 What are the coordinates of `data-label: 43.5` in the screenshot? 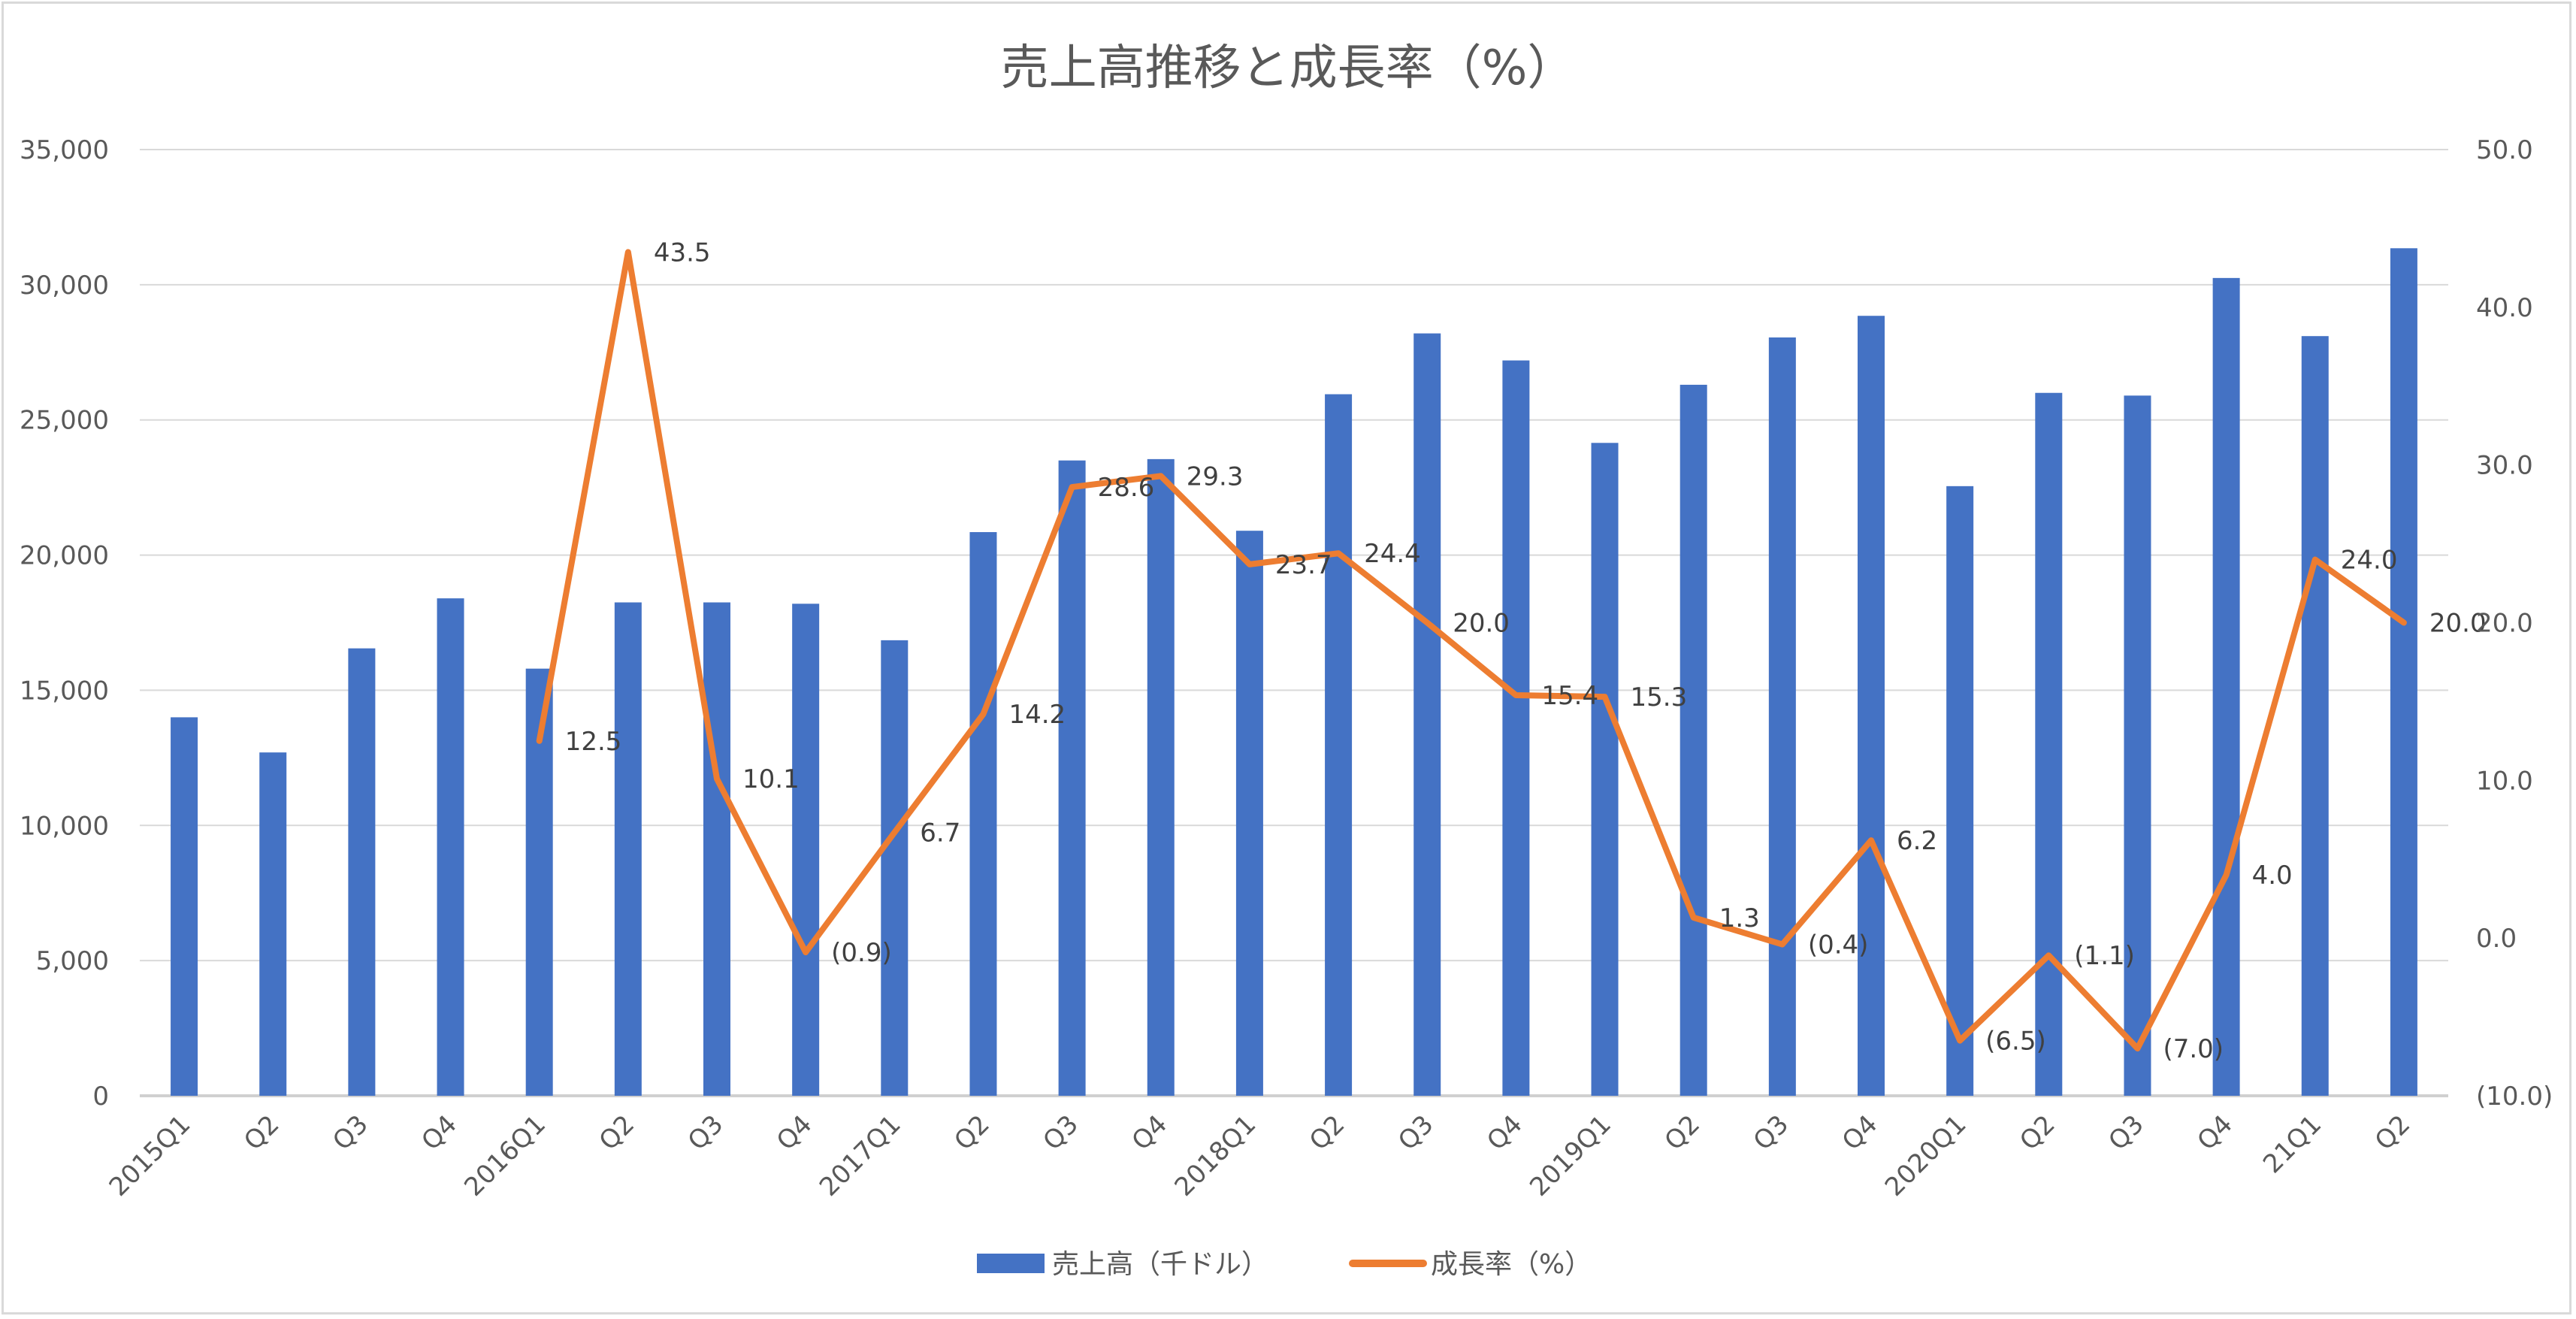 It's located at (683, 252).